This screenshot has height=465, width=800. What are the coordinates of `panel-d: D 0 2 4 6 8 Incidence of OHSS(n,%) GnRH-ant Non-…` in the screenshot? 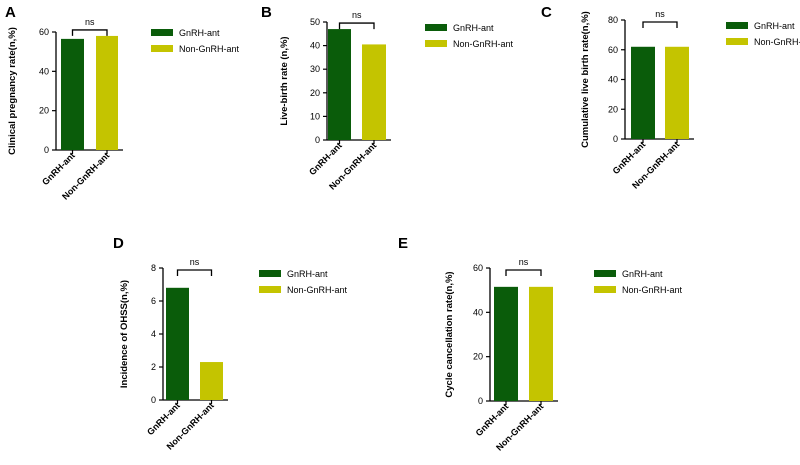 It's located at (230, 343).